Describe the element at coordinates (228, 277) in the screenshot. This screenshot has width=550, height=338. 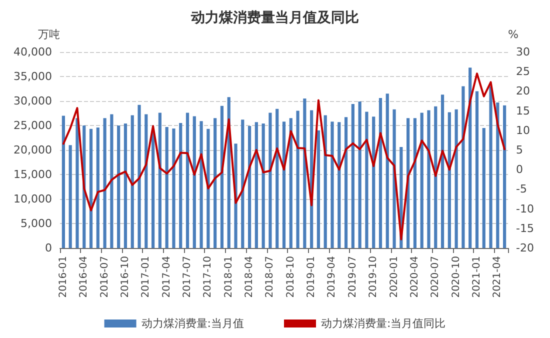
I see `x-tick-label: 2018-01` at that location.